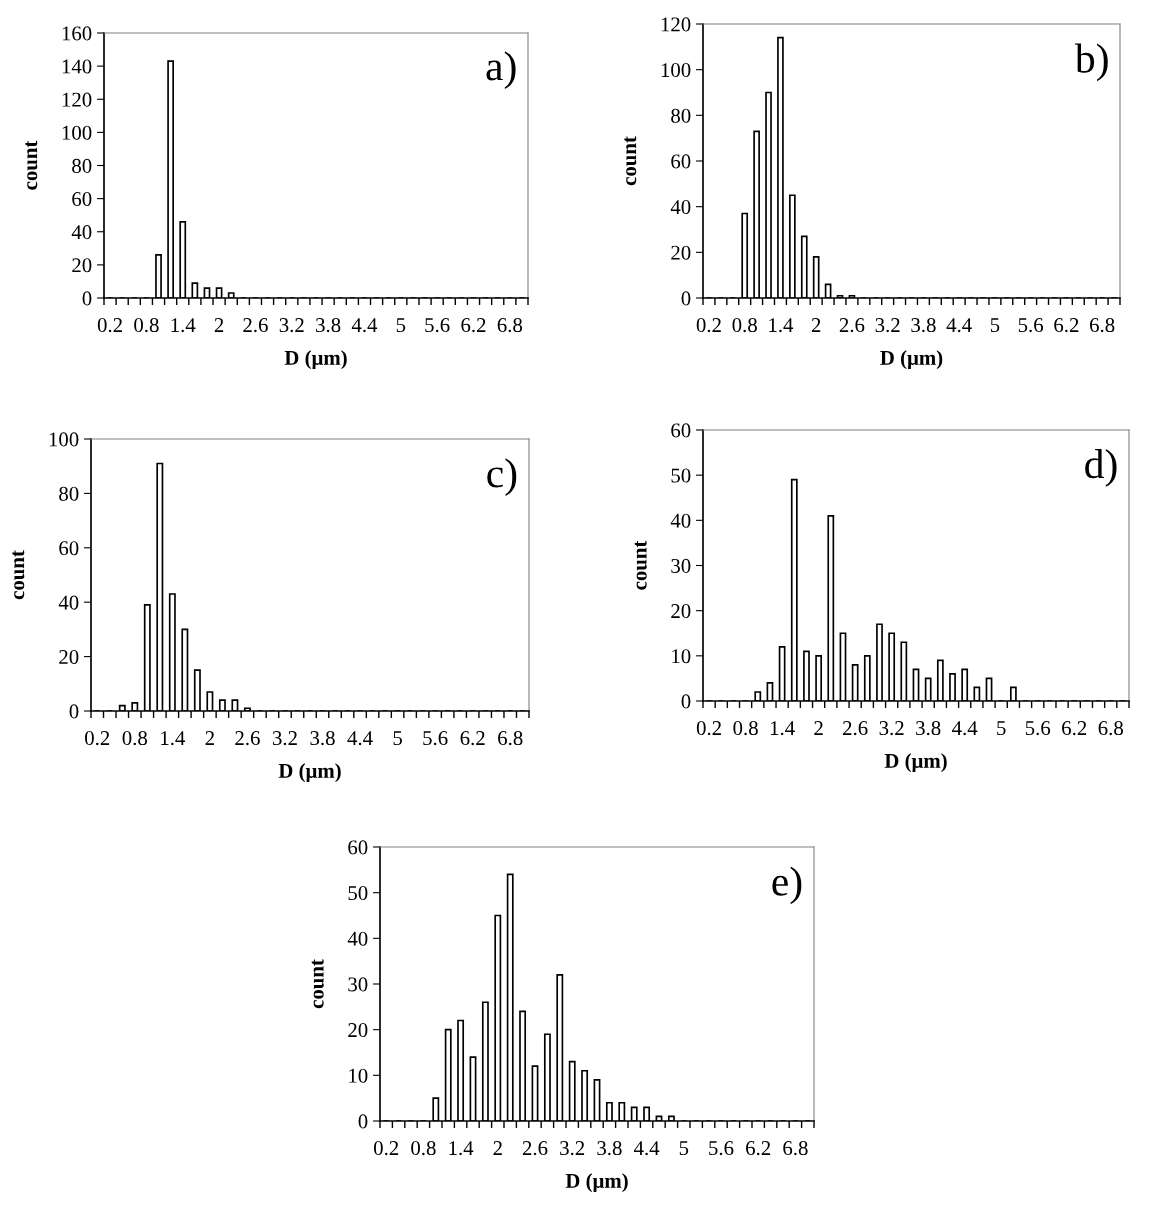 This screenshot has height=1207, width=1150. What do you see at coordinates (502, 477) in the screenshot?
I see `annotation: c)` at bounding box center [502, 477].